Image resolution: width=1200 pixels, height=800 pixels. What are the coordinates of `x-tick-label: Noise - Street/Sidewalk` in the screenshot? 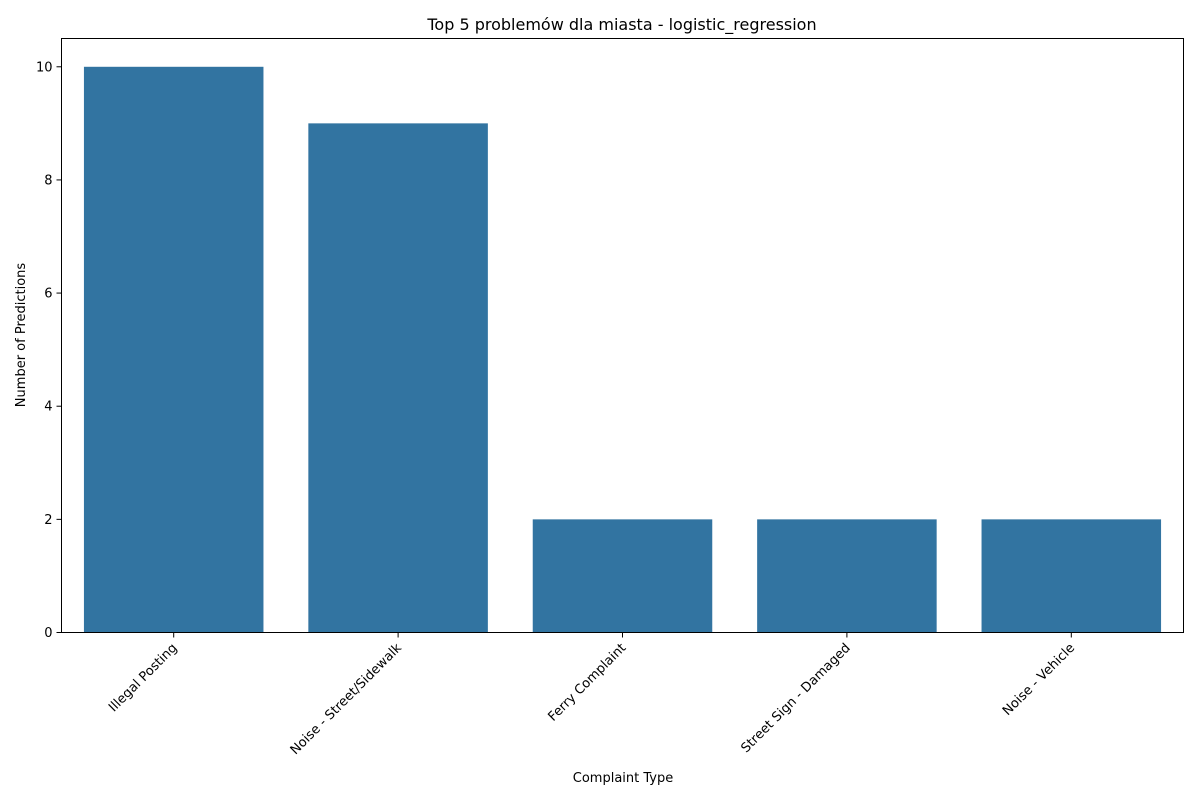 It's located at (347, 699).